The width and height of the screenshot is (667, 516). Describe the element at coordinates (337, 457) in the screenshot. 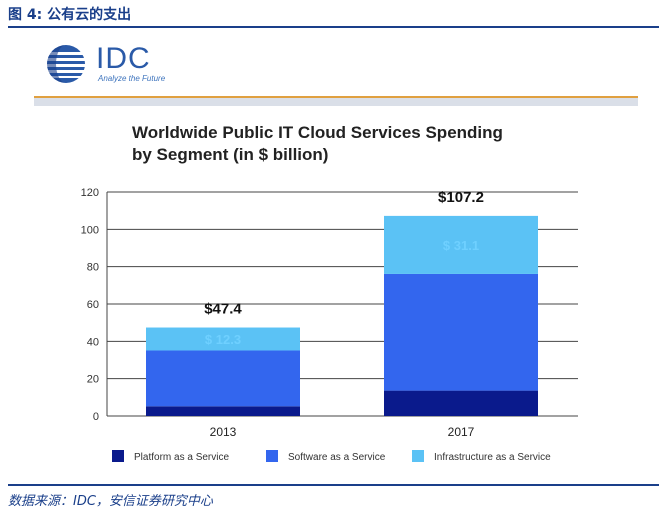

I see `legend-label: Software as a Service` at that location.